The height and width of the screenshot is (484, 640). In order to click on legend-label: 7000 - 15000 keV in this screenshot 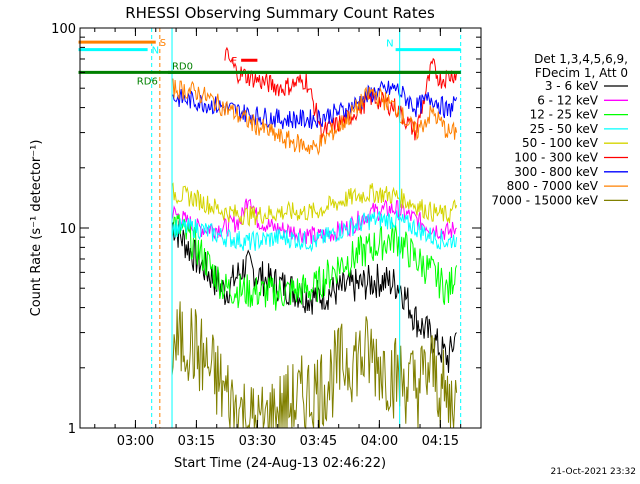, I will do `click(544, 200)`.